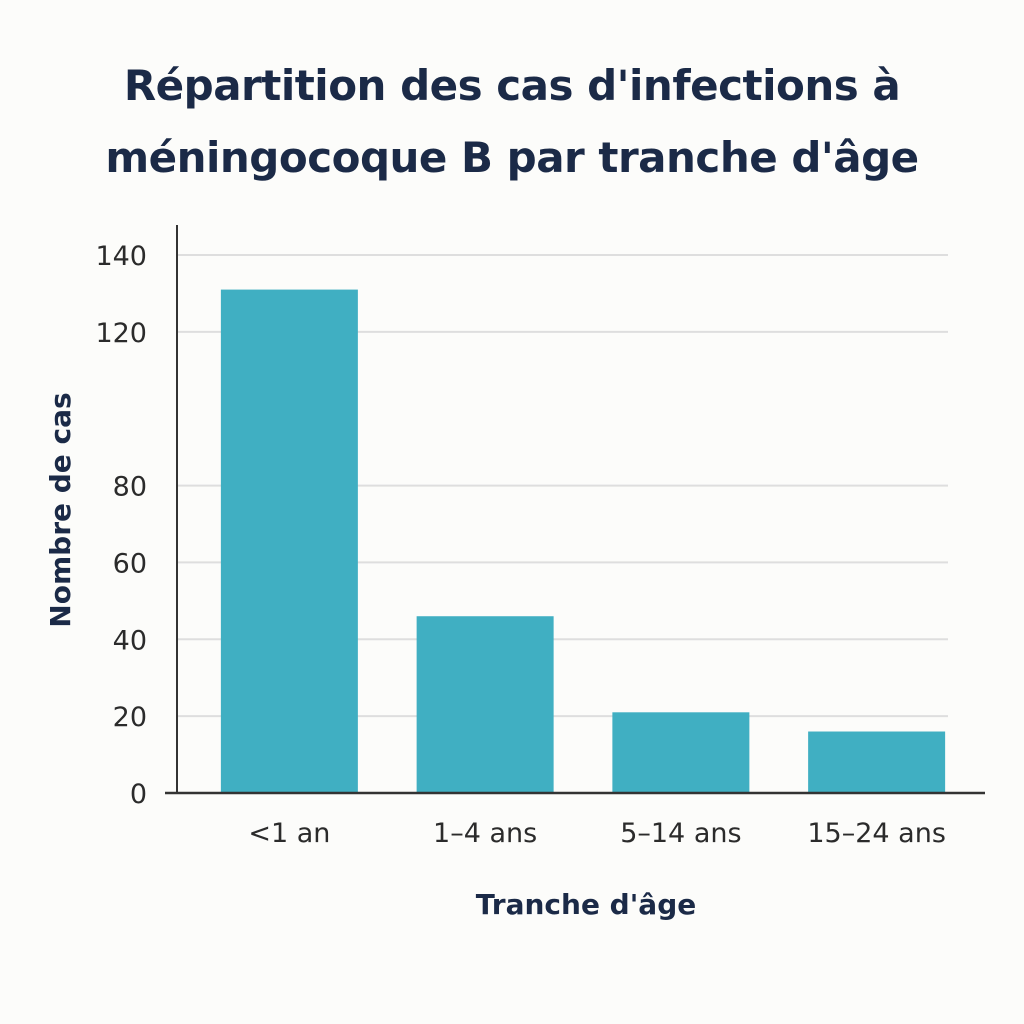 This screenshot has height=1024, width=1024. What do you see at coordinates (60, 509) in the screenshot?
I see `y-axis-label: Nombre de cas` at bounding box center [60, 509].